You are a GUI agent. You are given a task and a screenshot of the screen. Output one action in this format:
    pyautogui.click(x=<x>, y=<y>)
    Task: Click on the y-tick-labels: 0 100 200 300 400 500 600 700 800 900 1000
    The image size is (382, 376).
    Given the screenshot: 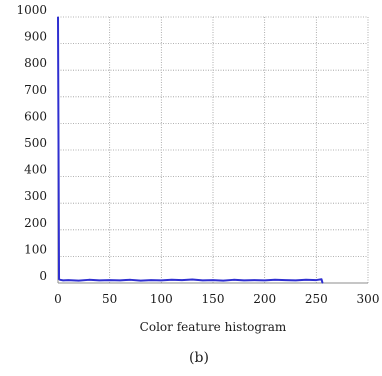 What is the action you would take?
    pyautogui.click(x=31, y=143)
    